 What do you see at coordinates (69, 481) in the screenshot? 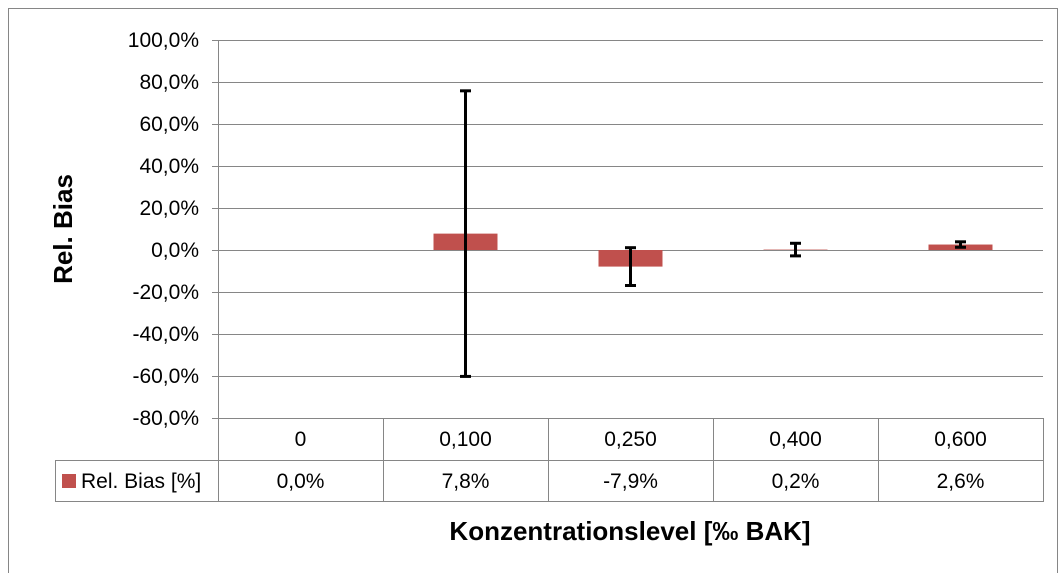
I see `legend-swatch` at bounding box center [69, 481].